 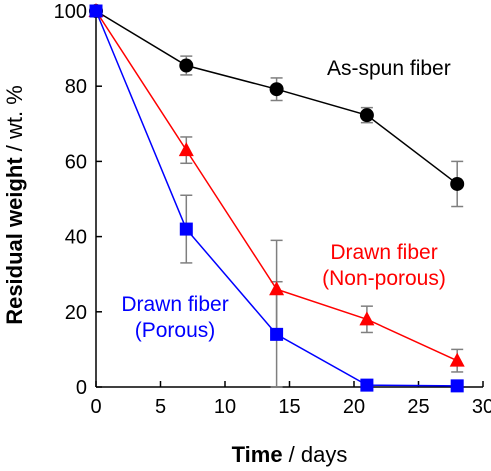 What do you see at coordinates (384, 278) in the screenshot?
I see `series-annotation: (Non-porous)` at bounding box center [384, 278].